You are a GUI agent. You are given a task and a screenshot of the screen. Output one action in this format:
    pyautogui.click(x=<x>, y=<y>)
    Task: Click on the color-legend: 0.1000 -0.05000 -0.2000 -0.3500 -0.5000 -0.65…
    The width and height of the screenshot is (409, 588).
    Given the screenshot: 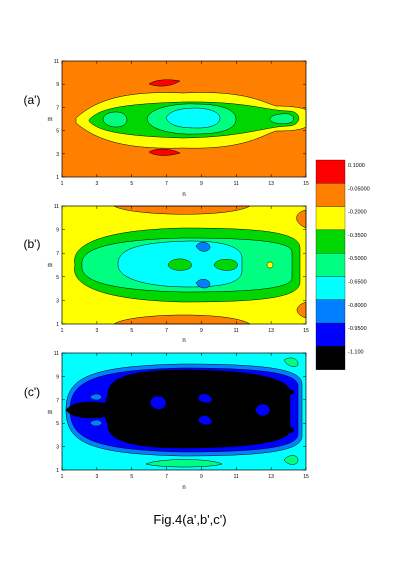 What is the action you would take?
    pyautogui.click(x=342, y=264)
    